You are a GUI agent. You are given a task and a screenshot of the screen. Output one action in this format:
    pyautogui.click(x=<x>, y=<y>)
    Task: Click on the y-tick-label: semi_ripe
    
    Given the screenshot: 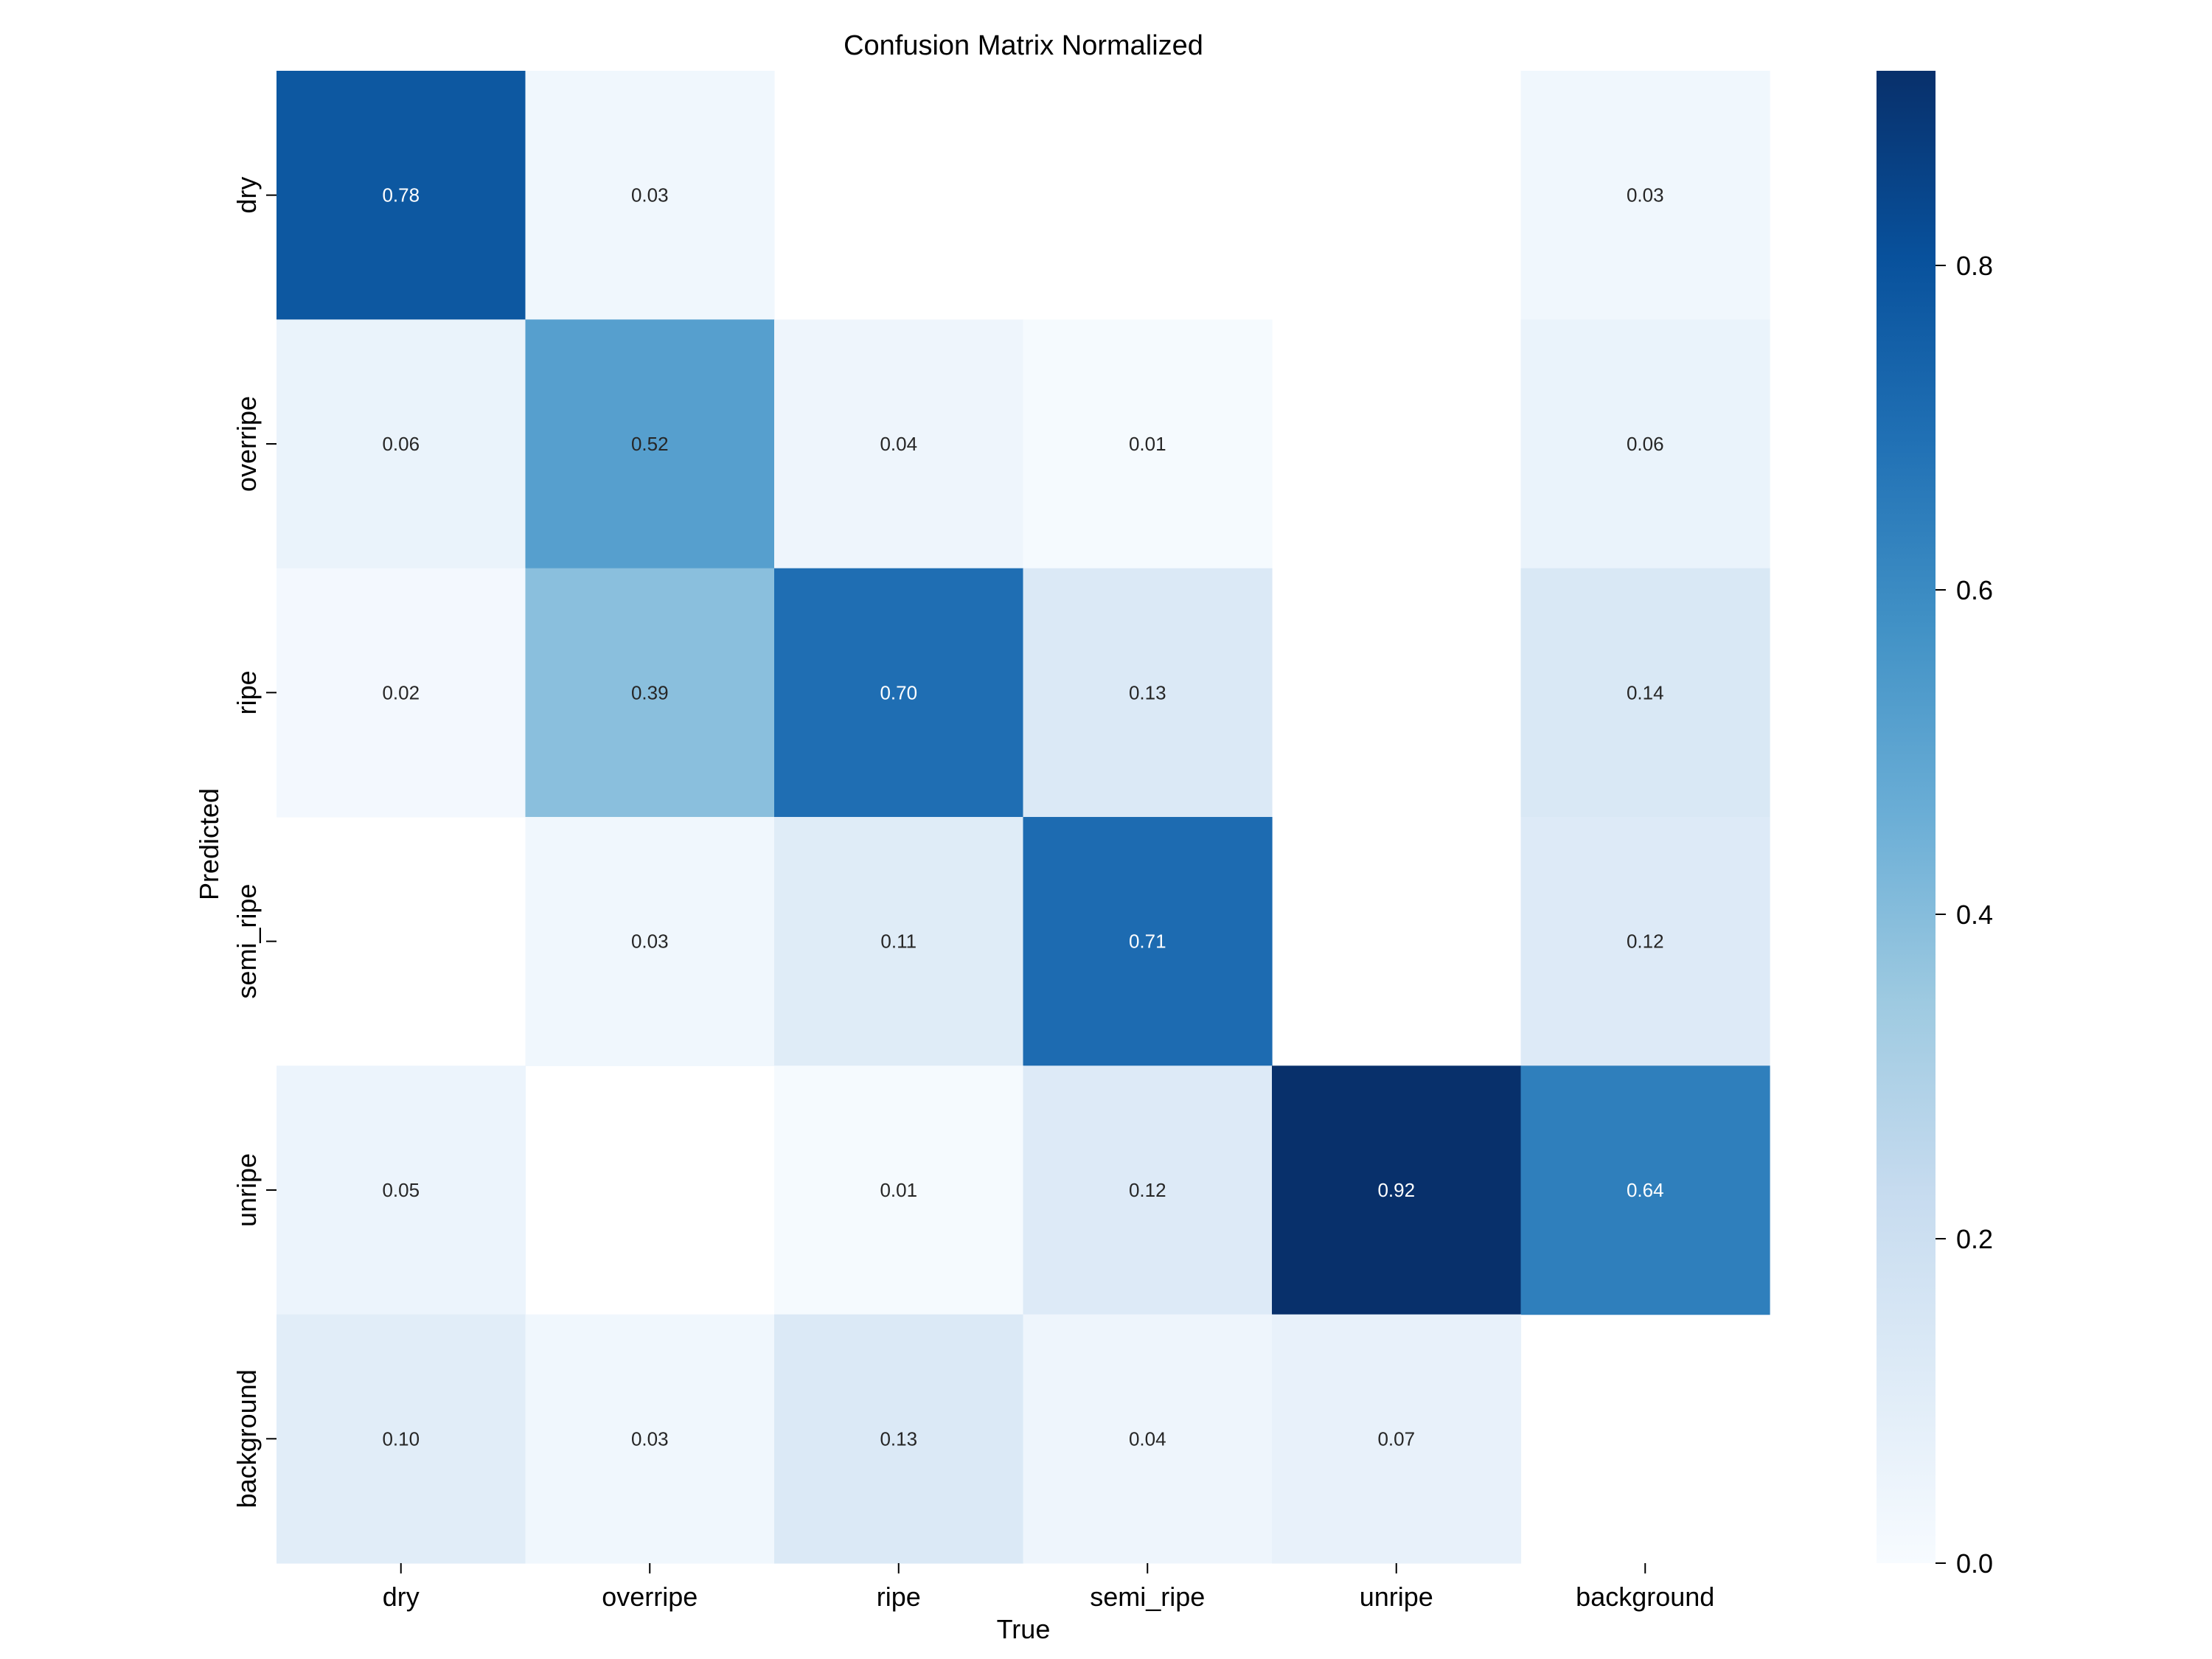 What is the action you would take?
    pyautogui.click(x=247, y=941)
    